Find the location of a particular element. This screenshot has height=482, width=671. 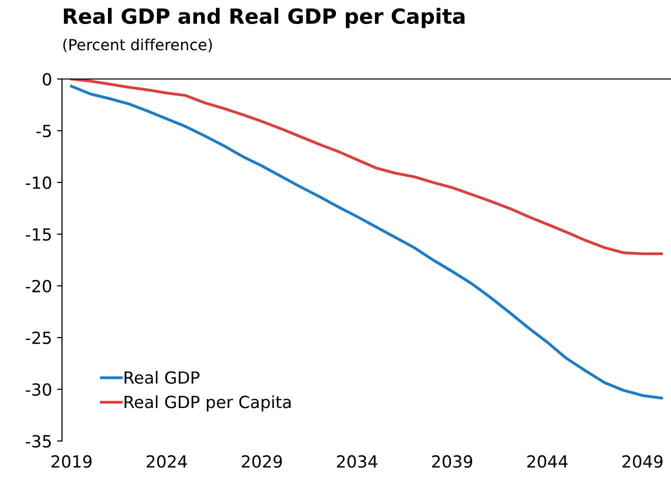

y-tick-label: -10 is located at coordinates (39, 182).